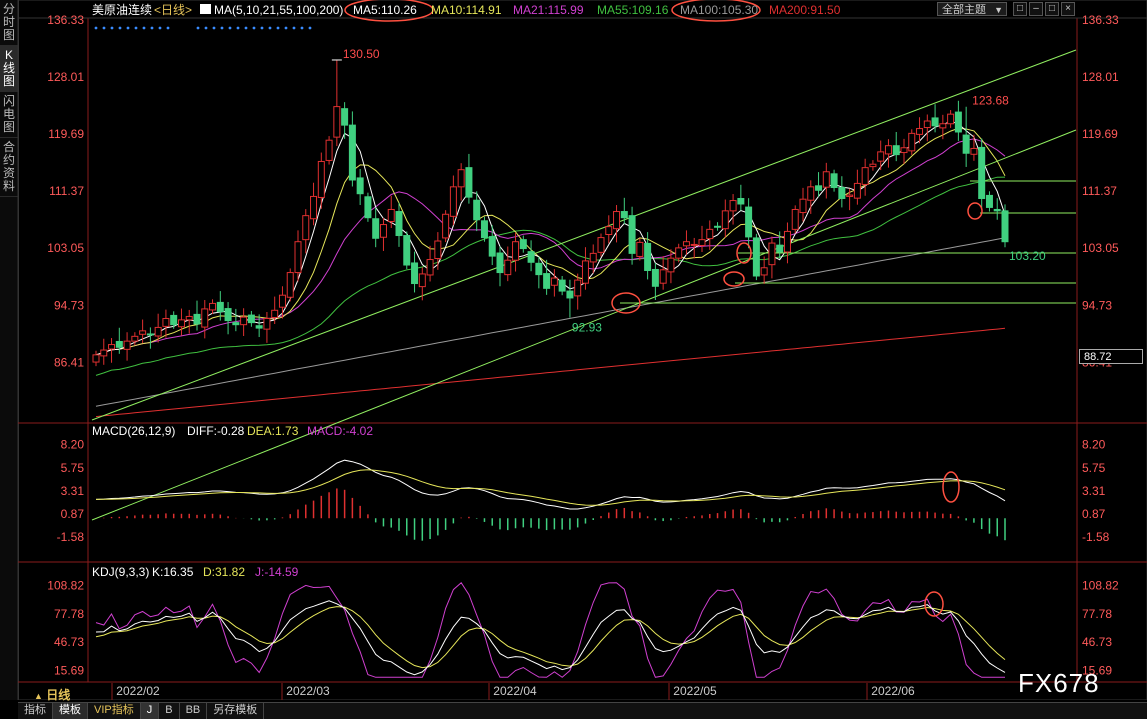  What do you see at coordinates (1094, 445) in the screenshot?
I see `macd-label-right-0: 8.20` at bounding box center [1094, 445].